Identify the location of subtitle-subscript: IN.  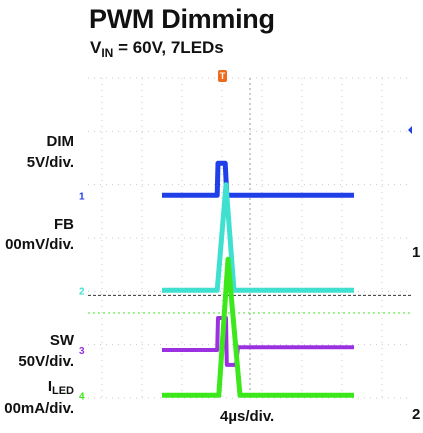
(107, 53).